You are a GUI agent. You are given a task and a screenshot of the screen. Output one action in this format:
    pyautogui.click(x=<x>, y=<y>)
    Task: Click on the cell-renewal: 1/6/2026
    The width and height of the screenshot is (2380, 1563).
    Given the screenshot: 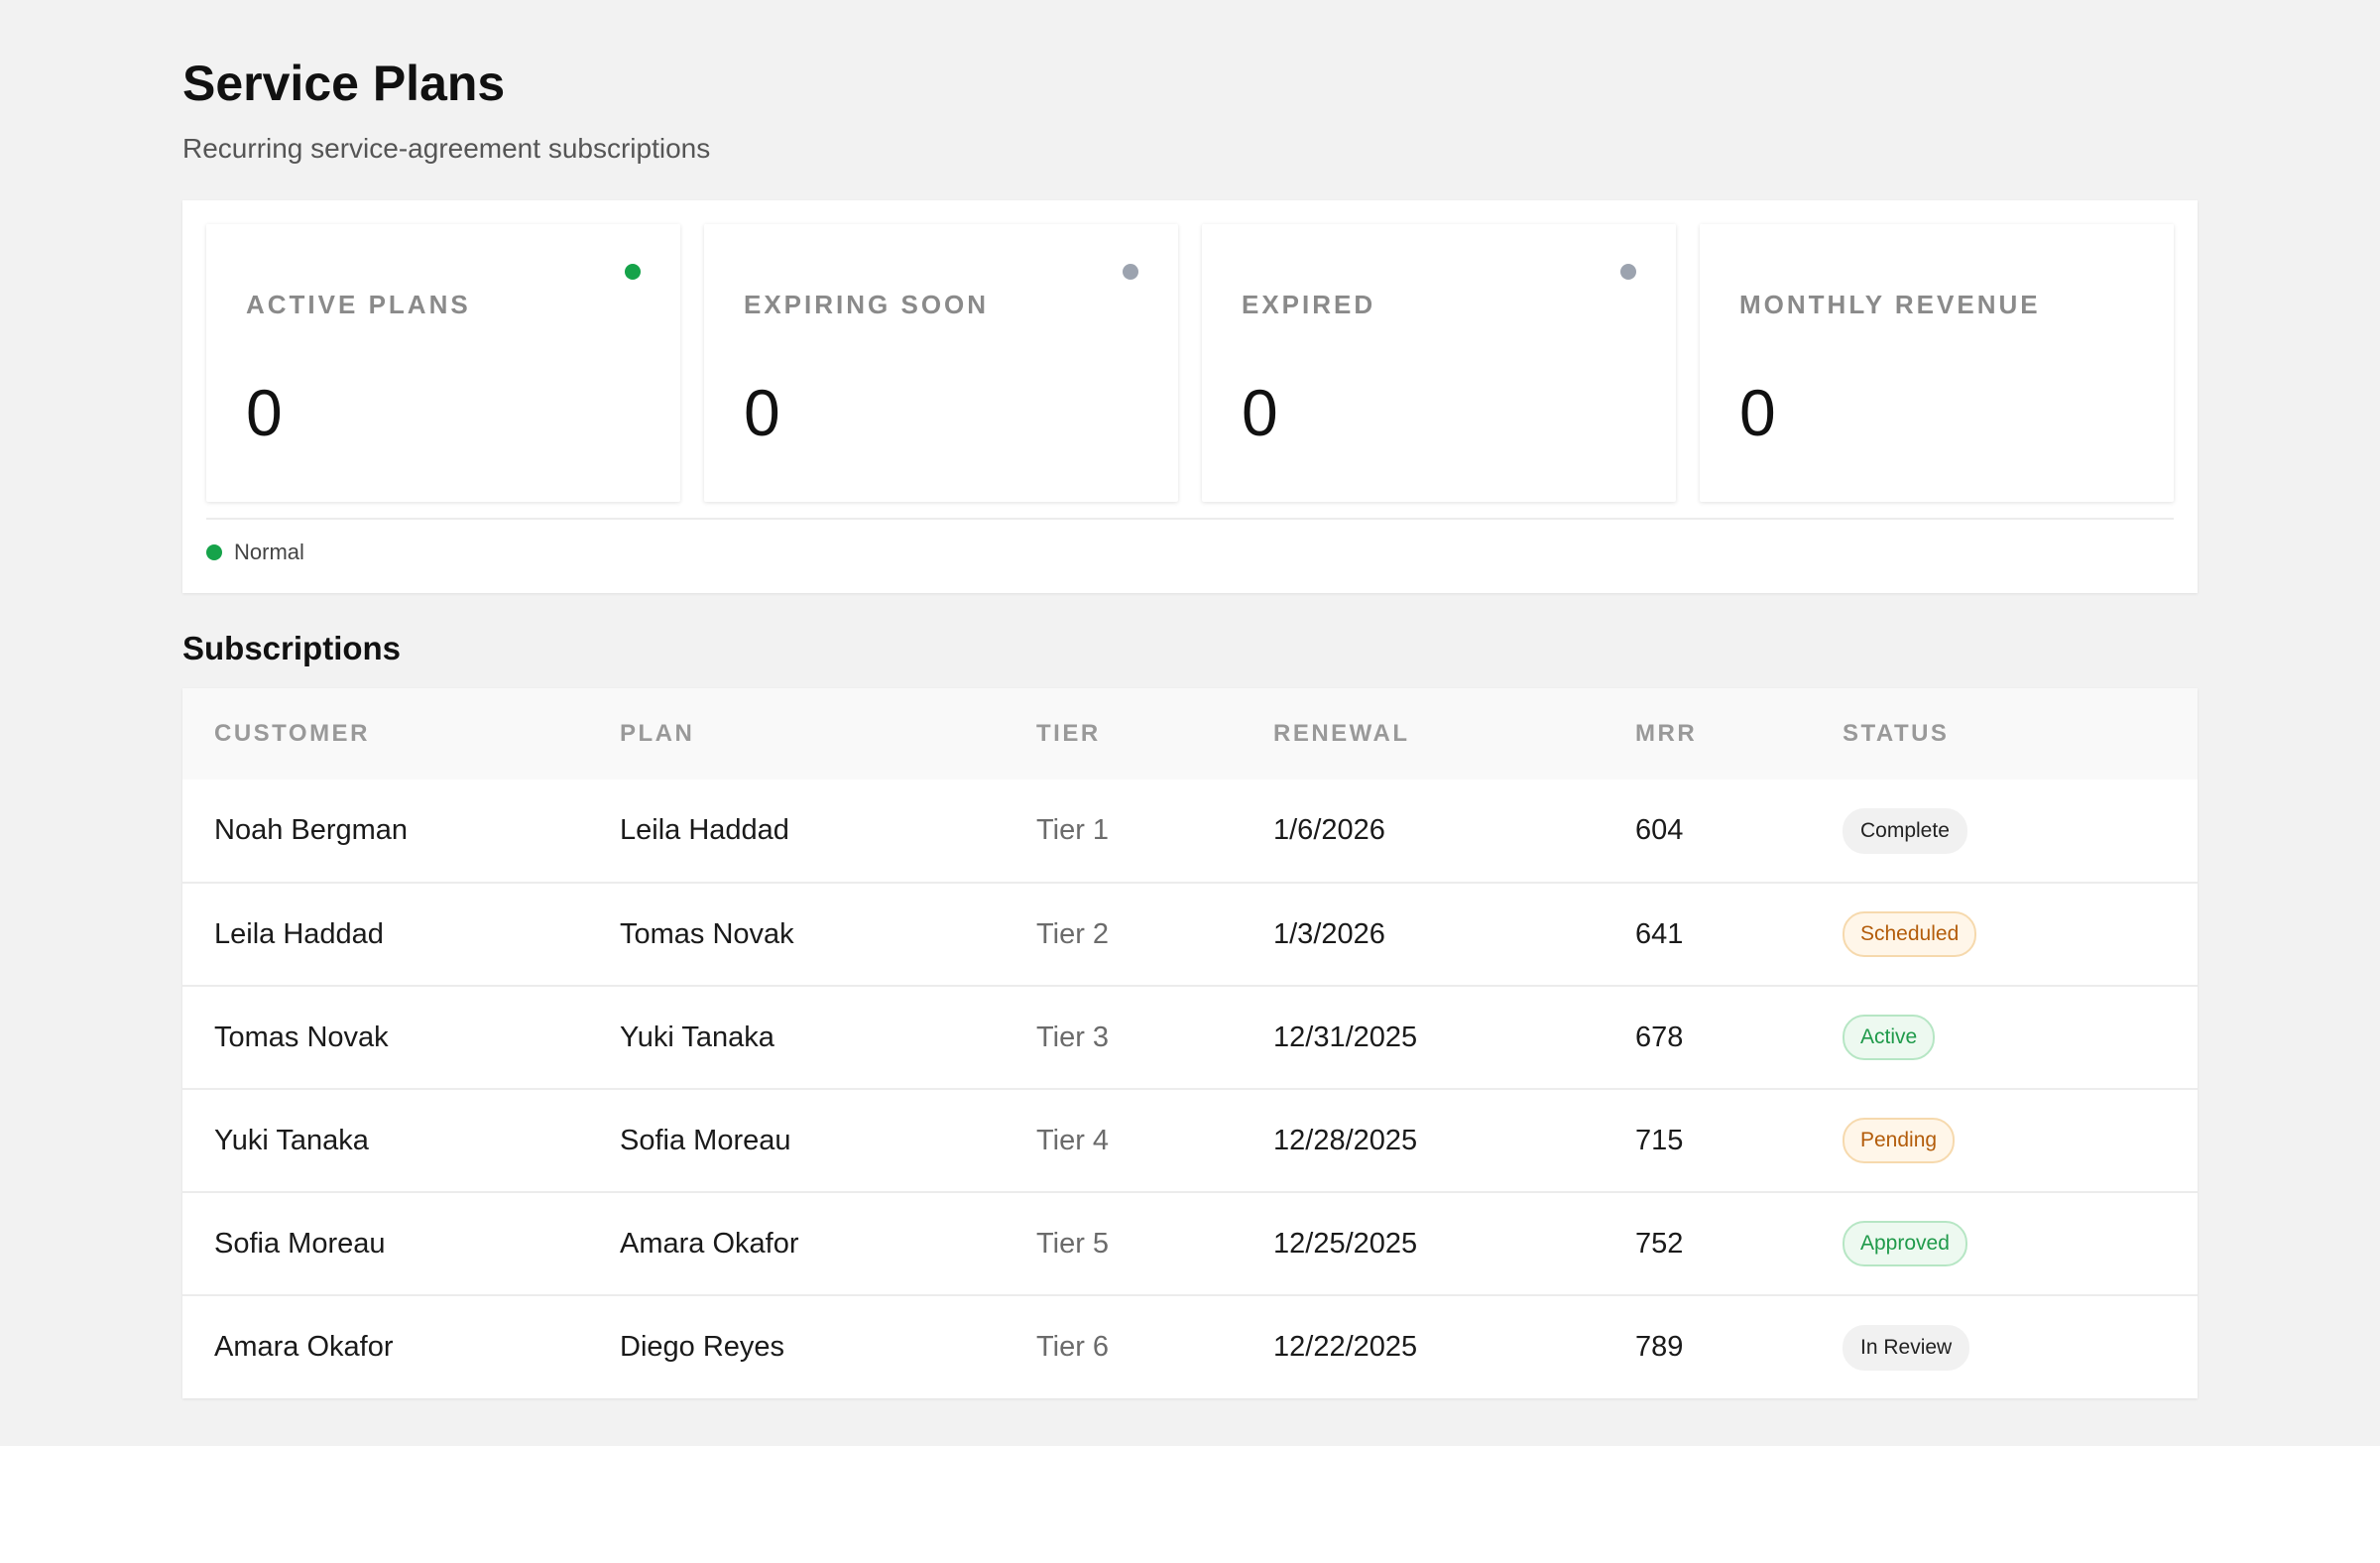 What is the action you would take?
    pyautogui.click(x=1329, y=830)
    